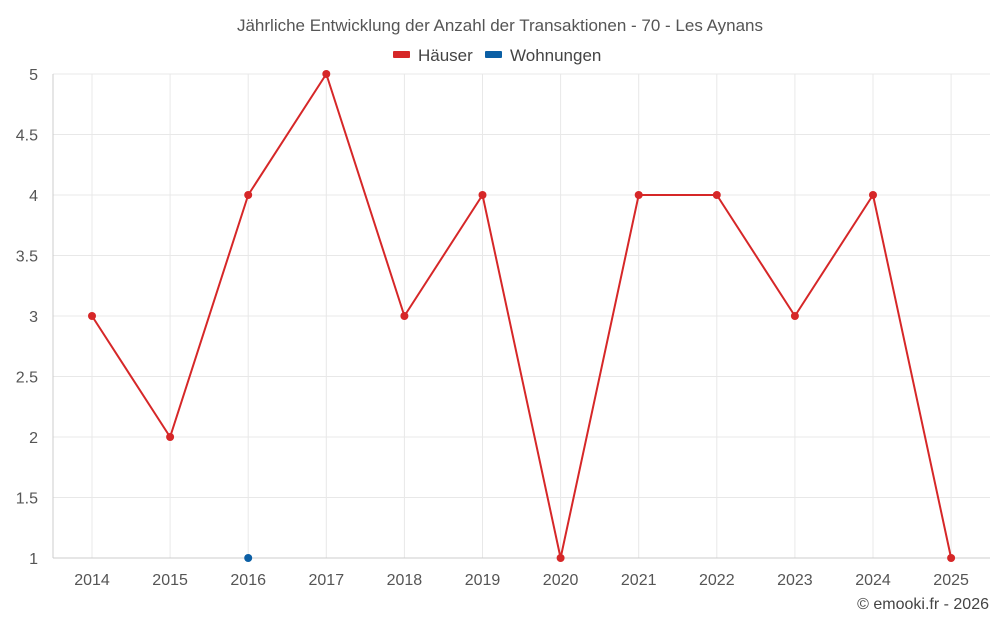 The height and width of the screenshot is (625, 1000). I want to click on x-tick-label: 2015, so click(170, 580).